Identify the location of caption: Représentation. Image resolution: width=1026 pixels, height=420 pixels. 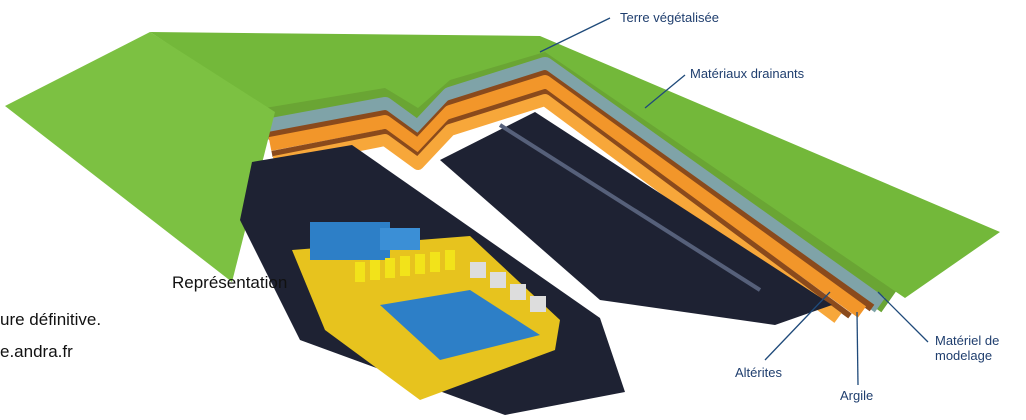
(229, 282).